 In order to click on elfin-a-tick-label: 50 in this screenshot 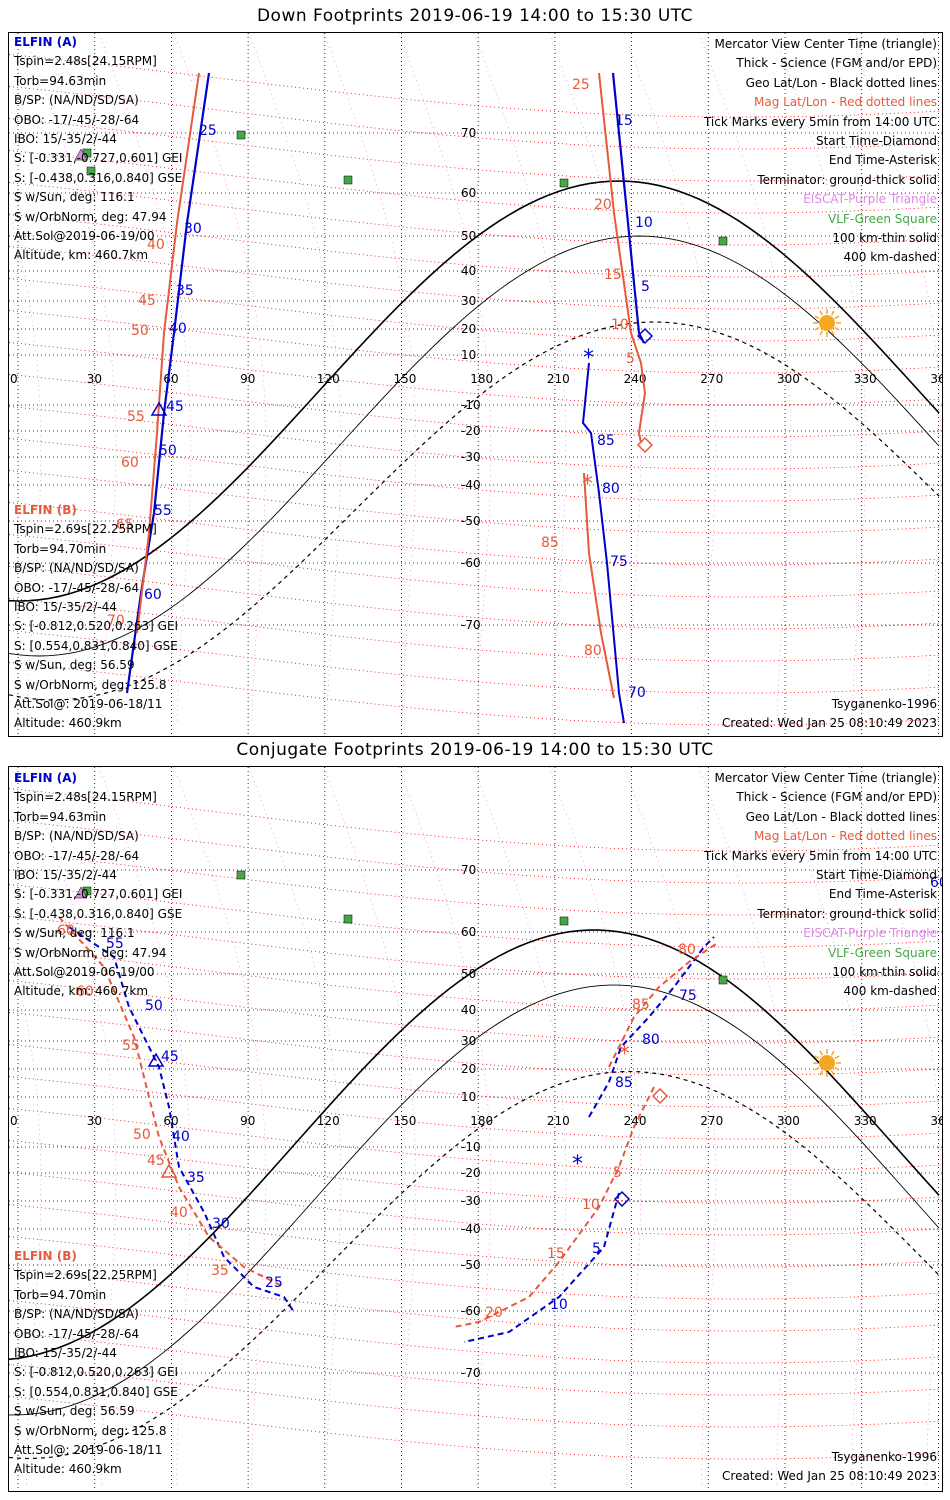, I will do `click(168, 451)`.